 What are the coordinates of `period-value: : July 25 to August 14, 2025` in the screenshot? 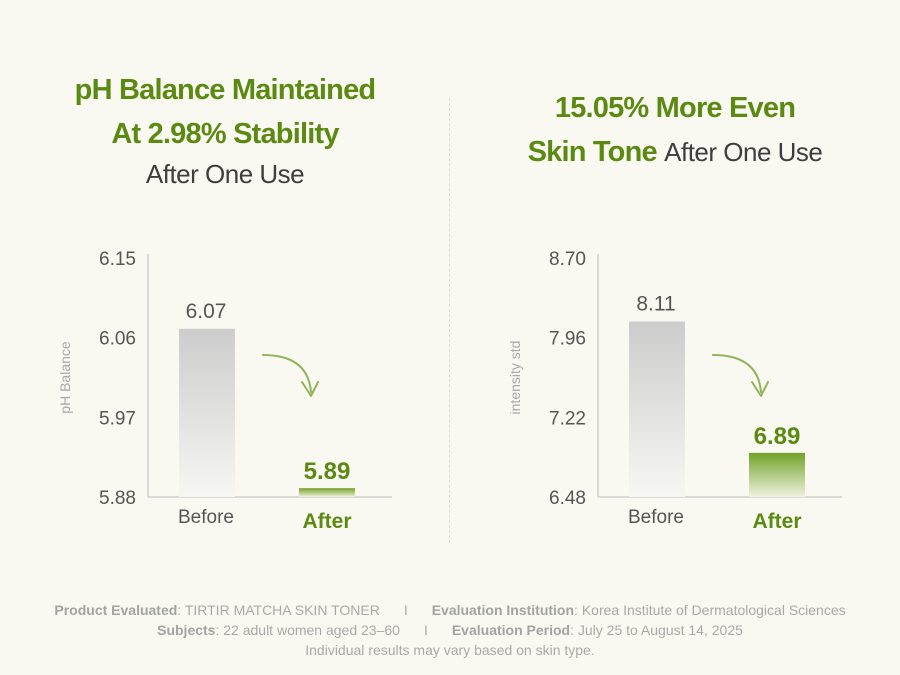 It's located at (656, 630).